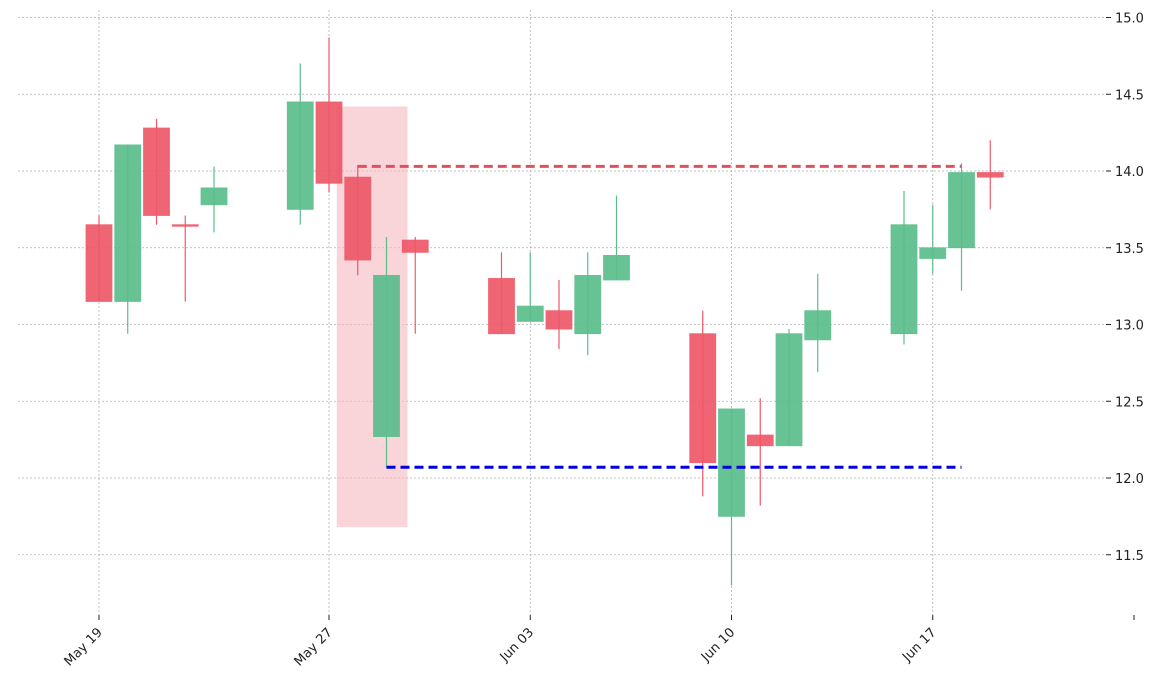  I want to click on y-tick-label: 12.5, so click(1129, 402).